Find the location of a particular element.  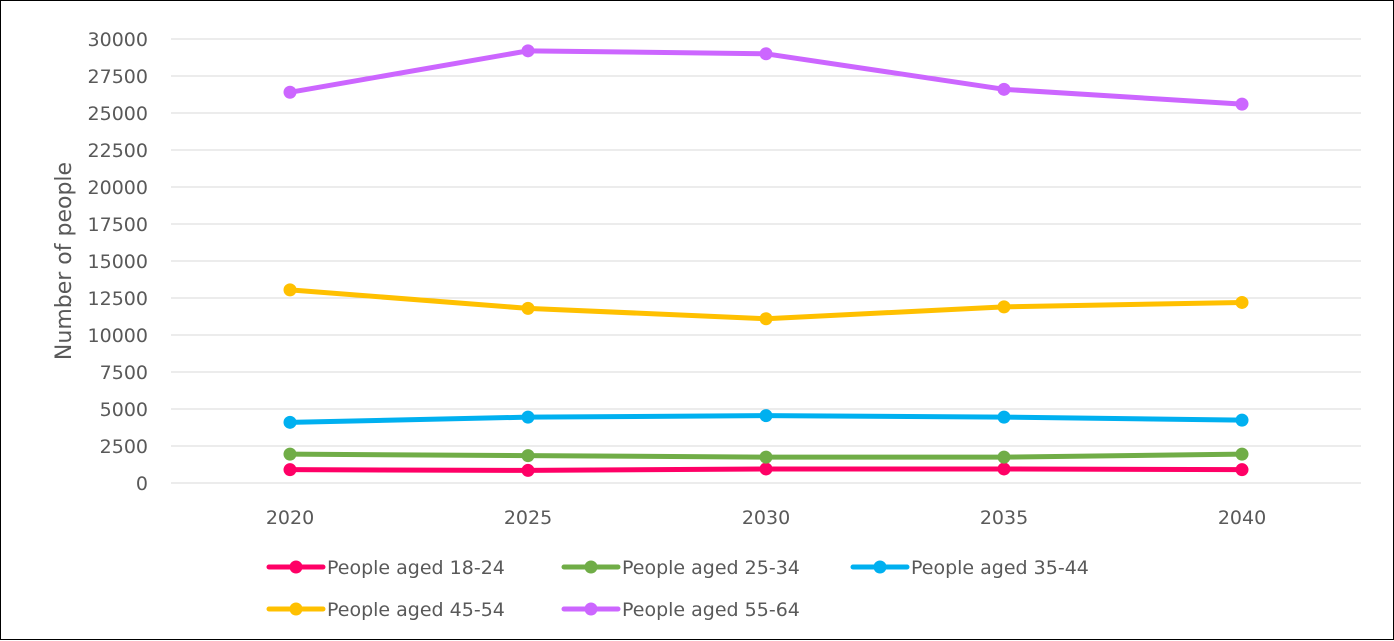

y-tick-label: 7500 is located at coordinates (124, 373).